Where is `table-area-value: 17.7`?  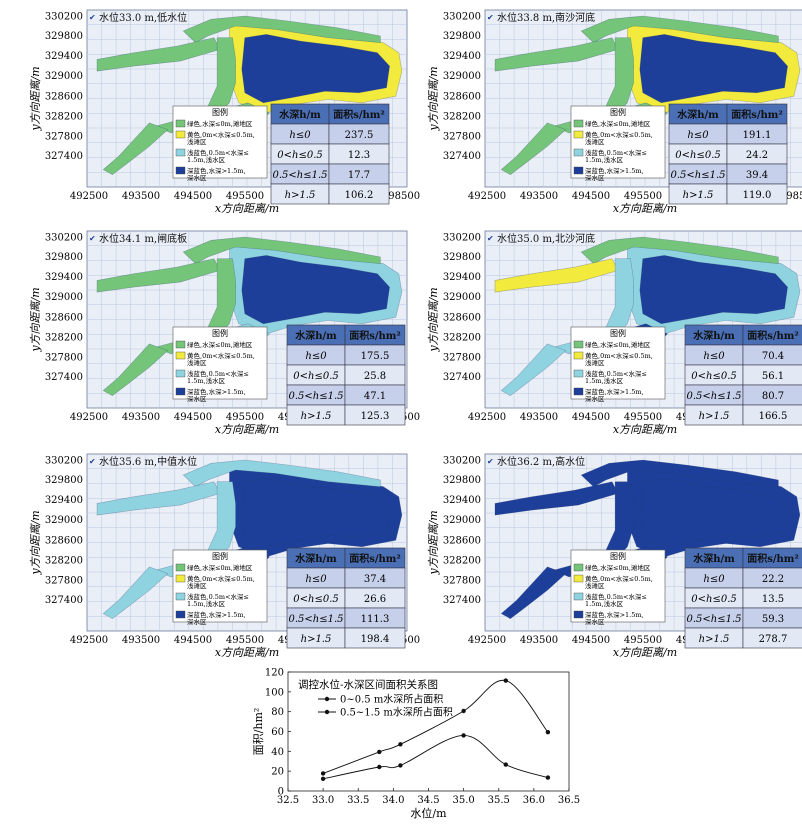
table-area-value: 17.7 is located at coordinates (359, 175).